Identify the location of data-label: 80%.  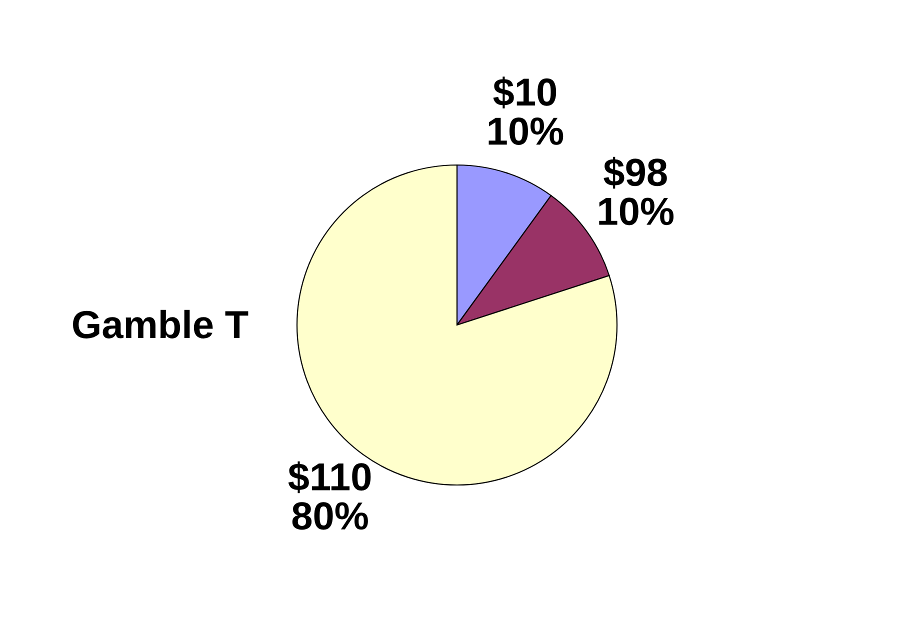
(330, 516).